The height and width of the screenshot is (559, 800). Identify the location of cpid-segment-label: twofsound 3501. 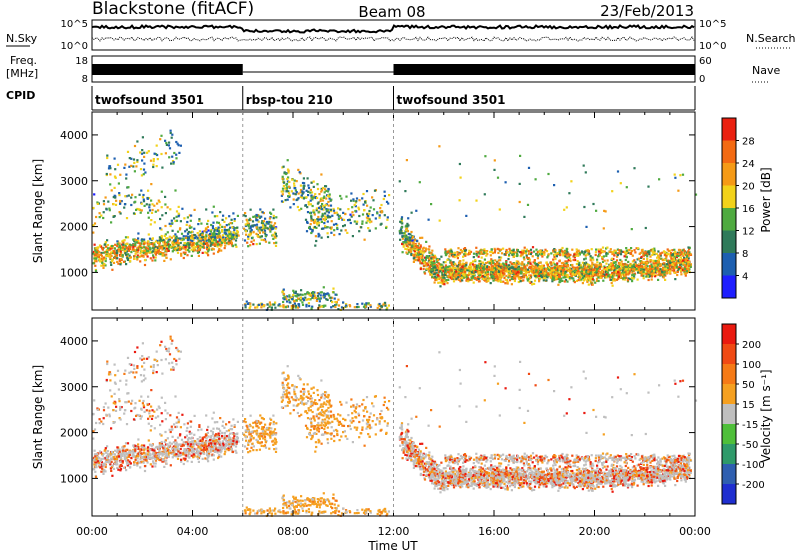
(149, 100).